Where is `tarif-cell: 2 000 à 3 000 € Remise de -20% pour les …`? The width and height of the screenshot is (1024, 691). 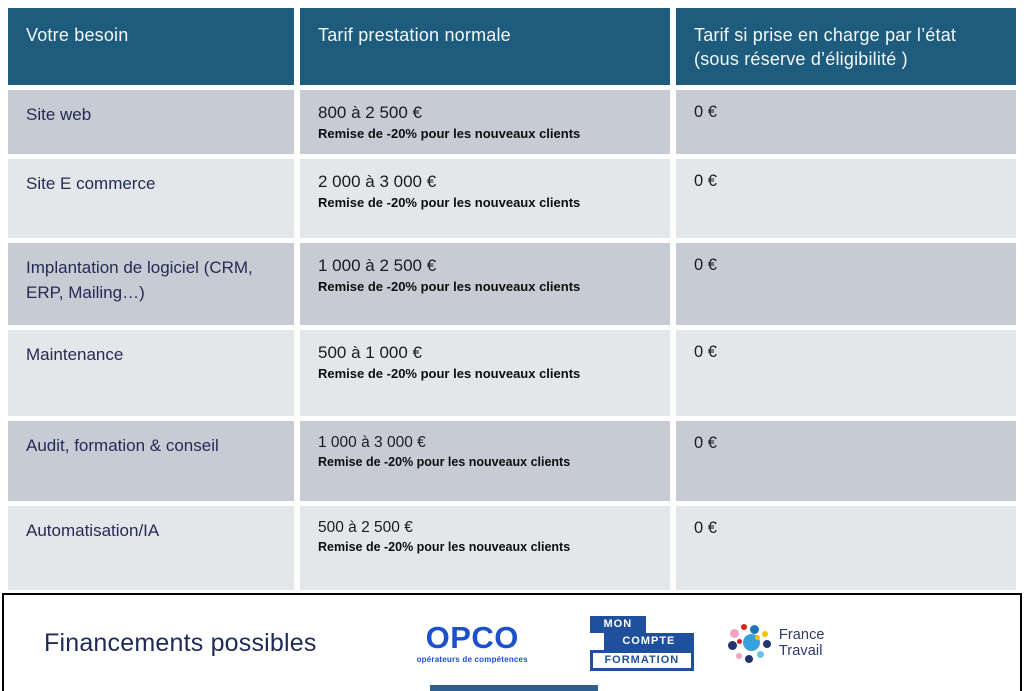
tarif-cell: 2 000 à 3 000 € Remise de -20% pour les … is located at coordinates (485, 198).